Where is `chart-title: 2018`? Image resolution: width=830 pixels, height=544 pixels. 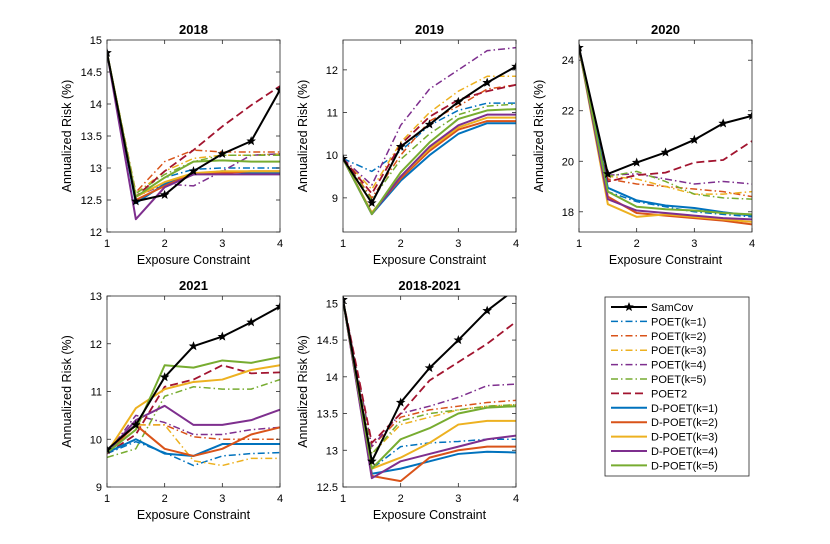 chart-title: 2018 is located at coordinates (193, 29).